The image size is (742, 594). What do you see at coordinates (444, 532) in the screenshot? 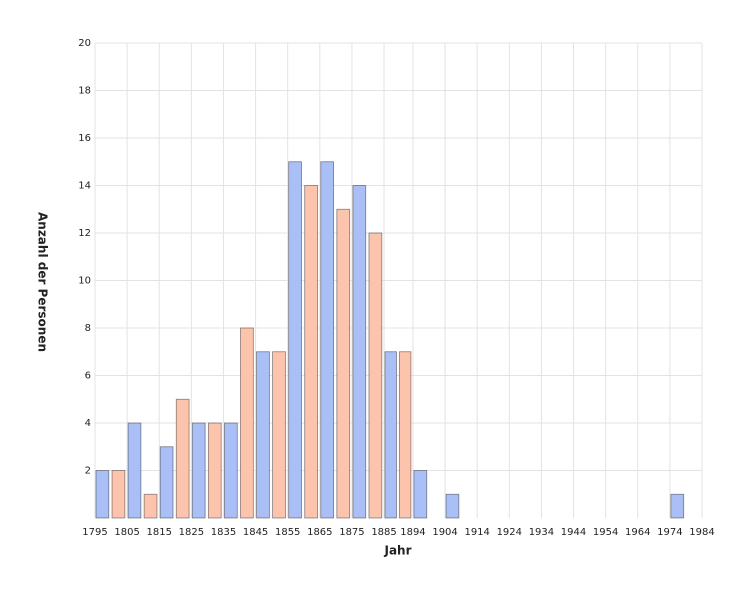
I see `x-tick-label: 1904` at bounding box center [444, 532].